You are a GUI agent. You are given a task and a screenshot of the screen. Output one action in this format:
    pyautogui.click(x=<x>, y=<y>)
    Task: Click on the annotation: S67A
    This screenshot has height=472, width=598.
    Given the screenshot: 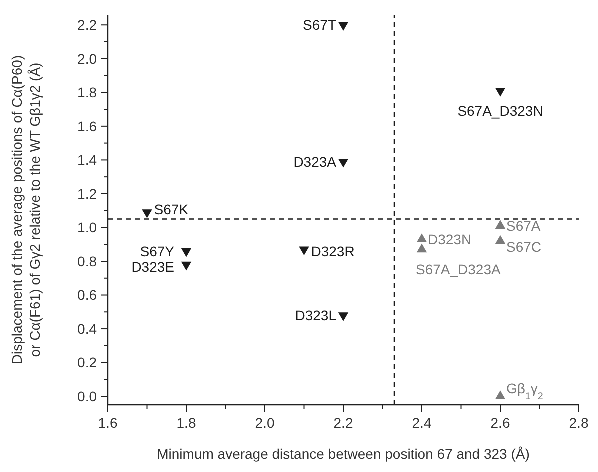 What is the action you would take?
    pyautogui.click(x=524, y=226)
    